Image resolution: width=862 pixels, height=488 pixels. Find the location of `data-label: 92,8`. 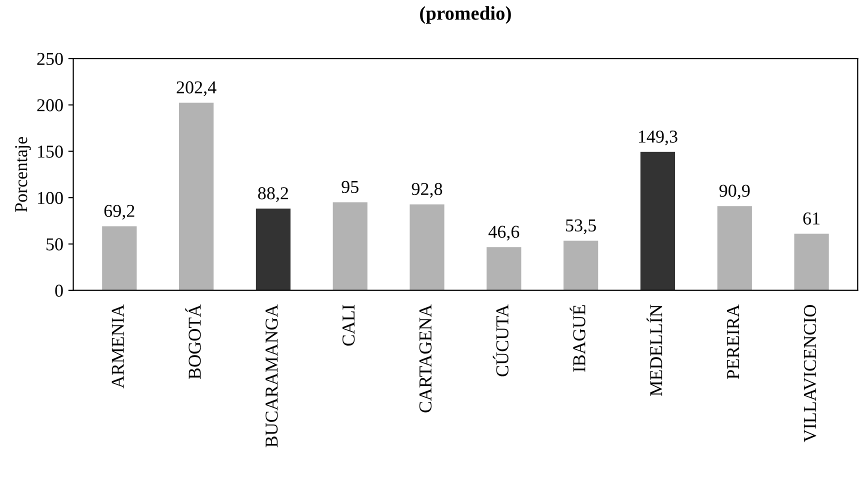

data-label: 92,8 is located at coordinates (427, 190).